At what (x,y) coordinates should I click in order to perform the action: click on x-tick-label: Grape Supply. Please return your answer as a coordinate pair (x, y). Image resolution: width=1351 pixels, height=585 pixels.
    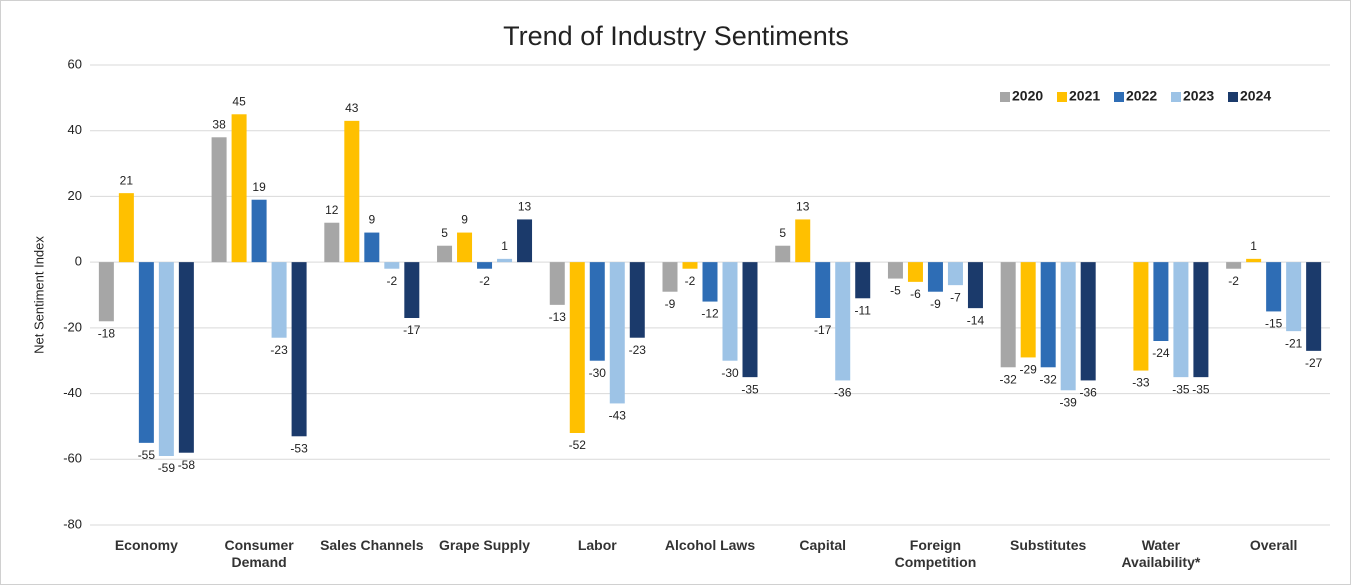
    Looking at the image, I should click on (485, 545).